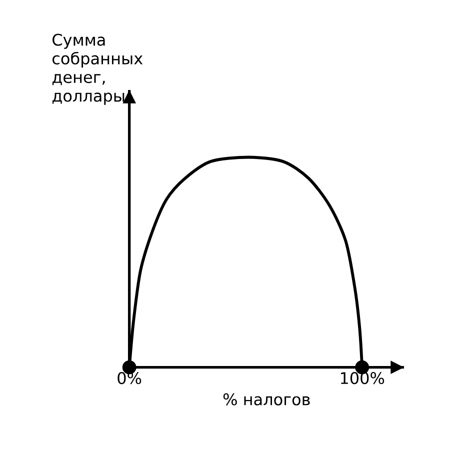  Describe the element at coordinates (362, 378) in the screenshot. I see `x-tick-label: 100%` at that location.